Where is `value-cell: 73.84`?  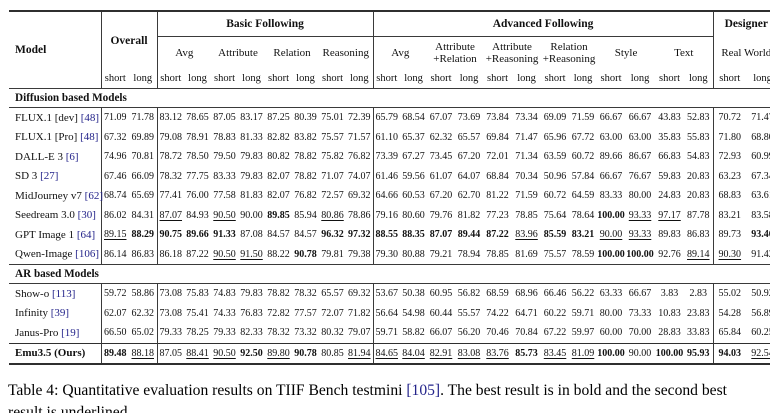 value-cell: 73.84 is located at coordinates (497, 118).